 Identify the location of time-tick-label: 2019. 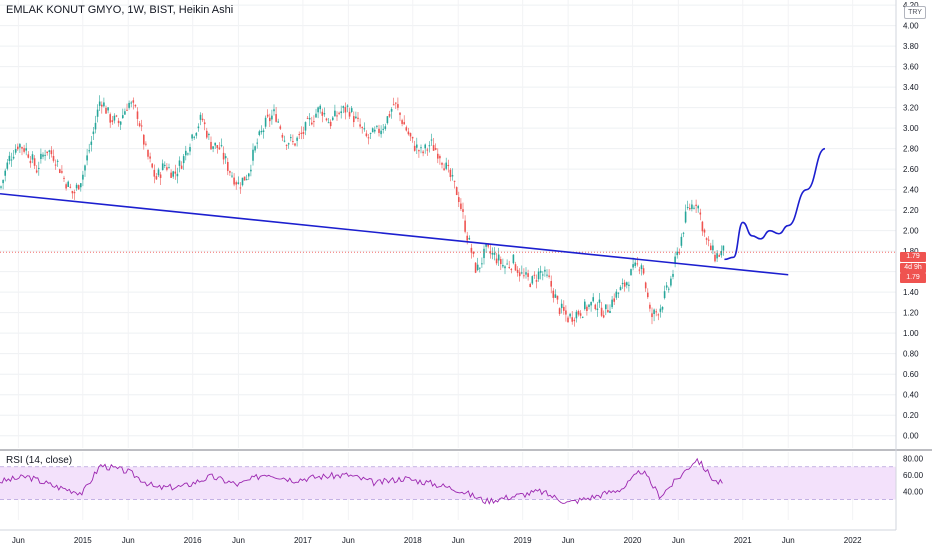
(523, 540).